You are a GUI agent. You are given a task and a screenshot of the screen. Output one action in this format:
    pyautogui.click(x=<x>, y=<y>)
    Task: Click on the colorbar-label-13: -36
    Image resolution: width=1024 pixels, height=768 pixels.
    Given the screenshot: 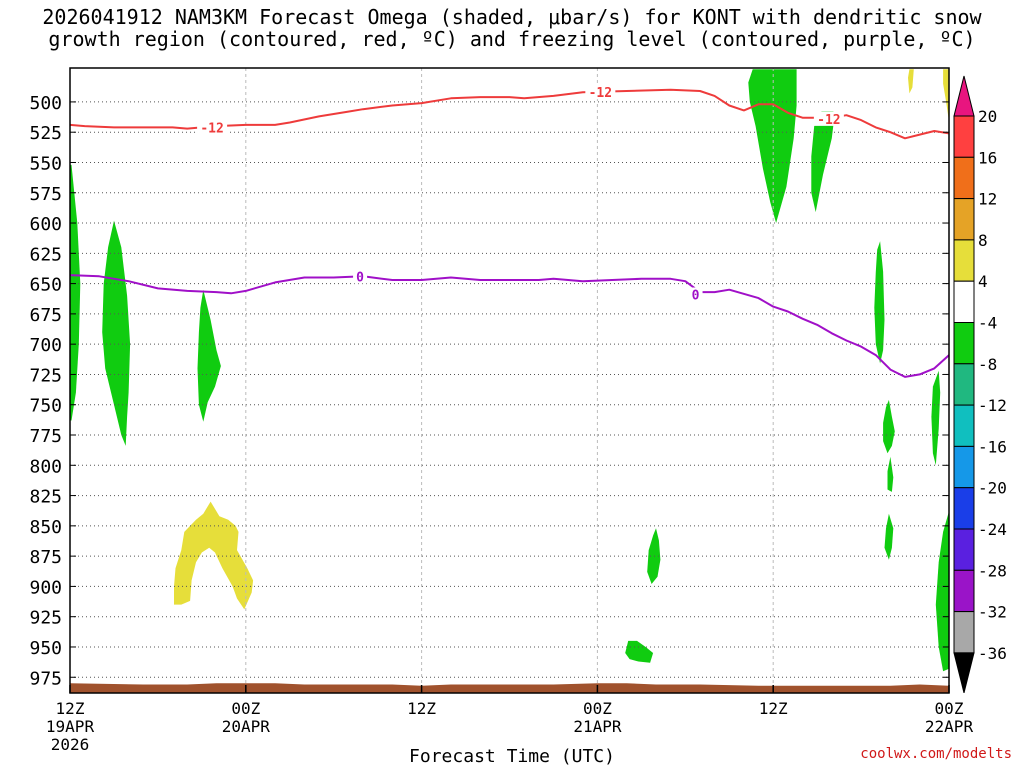 What is the action you would take?
    pyautogui.click(x=992, y=653)
    